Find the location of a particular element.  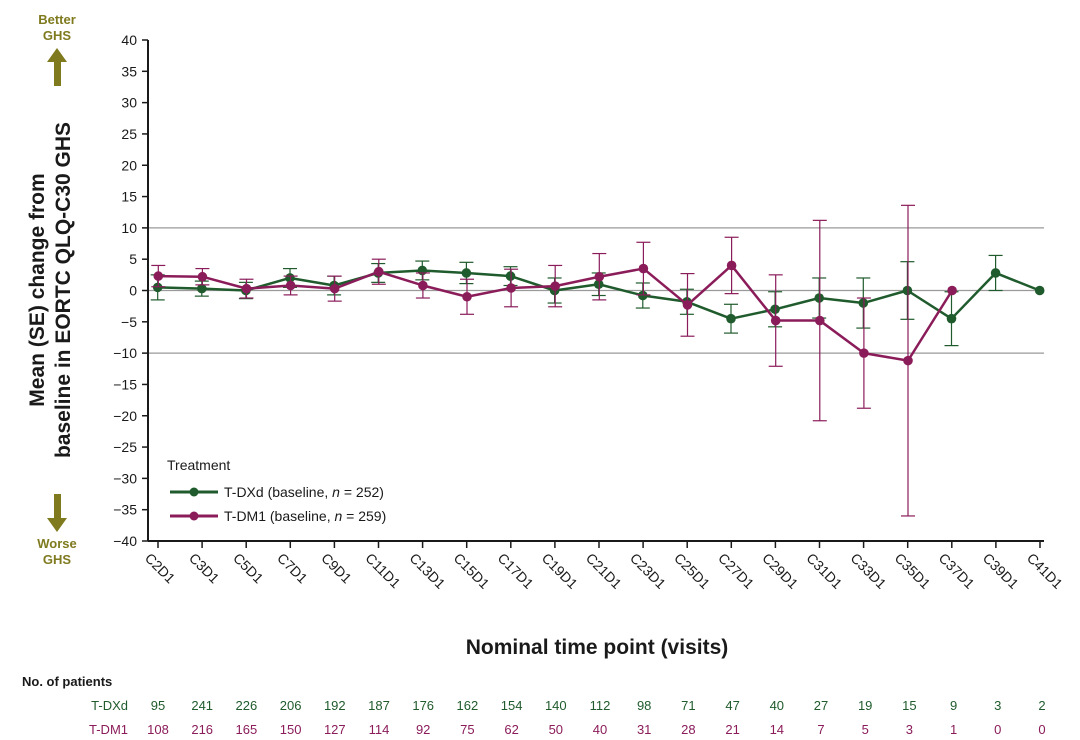

x-tick-label: C31D1 is located at coordinates (824, 571).